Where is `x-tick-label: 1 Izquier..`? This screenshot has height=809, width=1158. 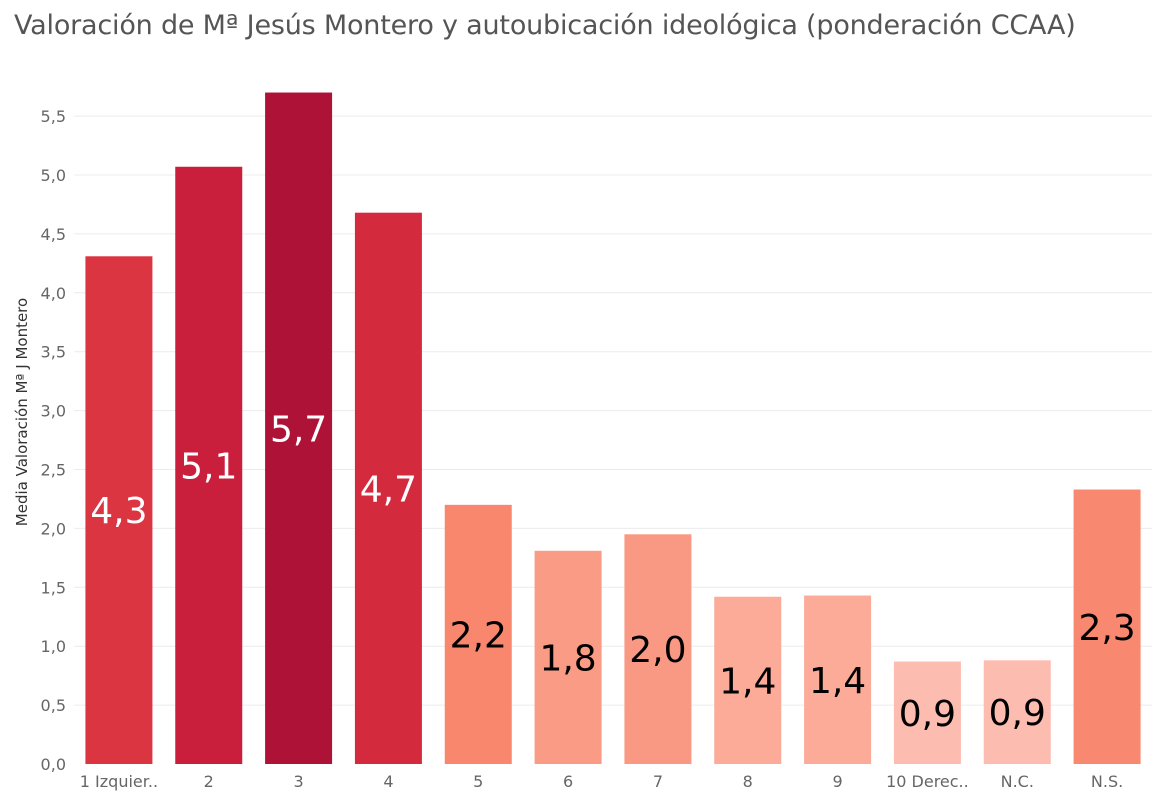 x-tick-label: 1 Izquier.. is located at coordinates (119, 781).